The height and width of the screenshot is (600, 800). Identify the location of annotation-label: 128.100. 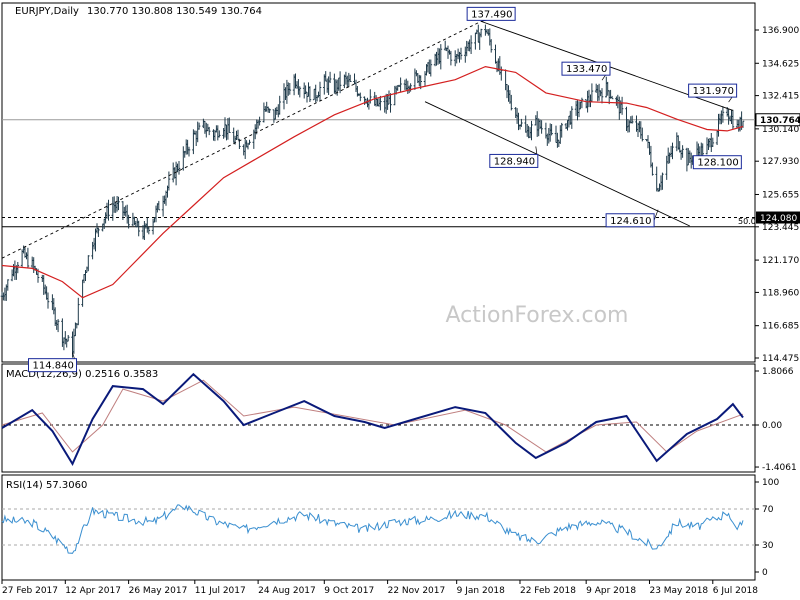
(717, 163).